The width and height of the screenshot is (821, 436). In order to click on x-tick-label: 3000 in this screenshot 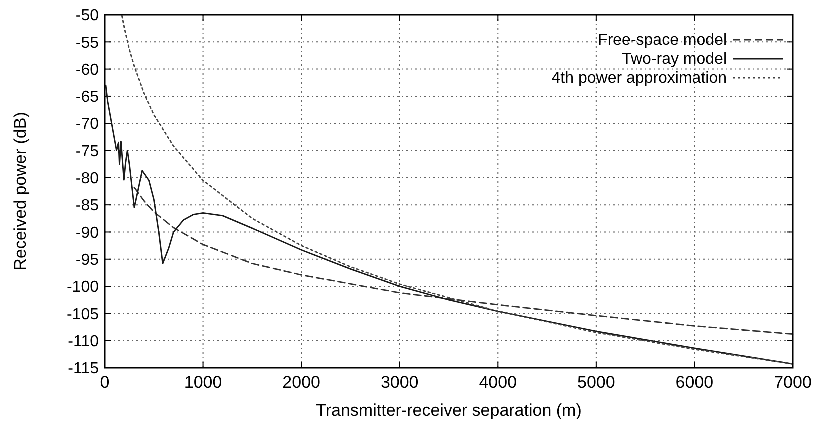, I will do `click(399, 382)`.